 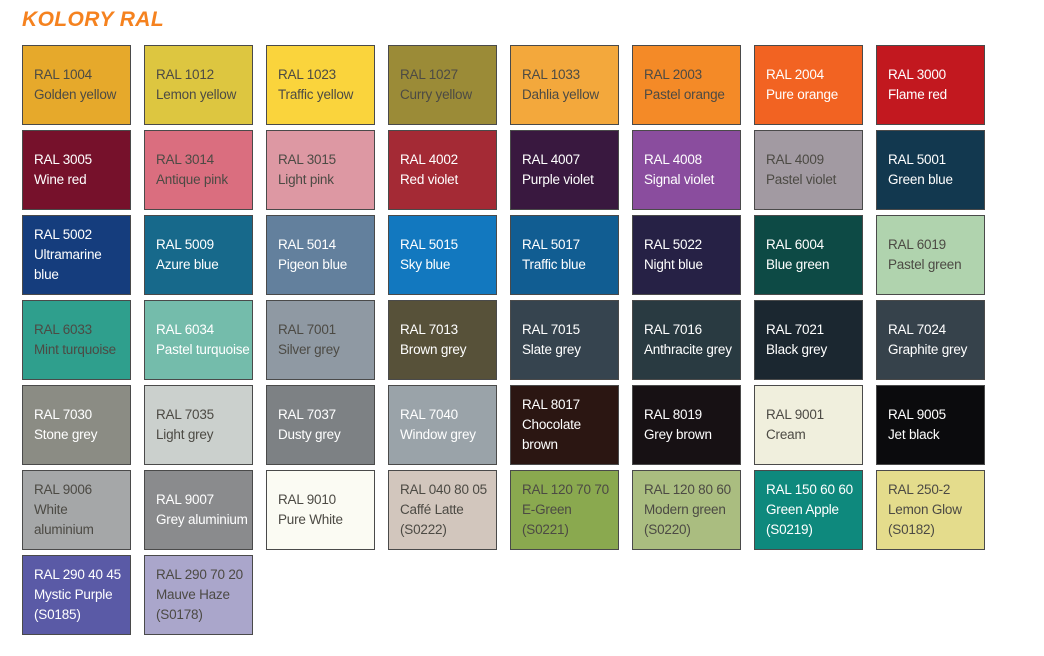 I want to click on color-swatch: RAL 5014 Pigeon blue, so click(x=320, y=255).